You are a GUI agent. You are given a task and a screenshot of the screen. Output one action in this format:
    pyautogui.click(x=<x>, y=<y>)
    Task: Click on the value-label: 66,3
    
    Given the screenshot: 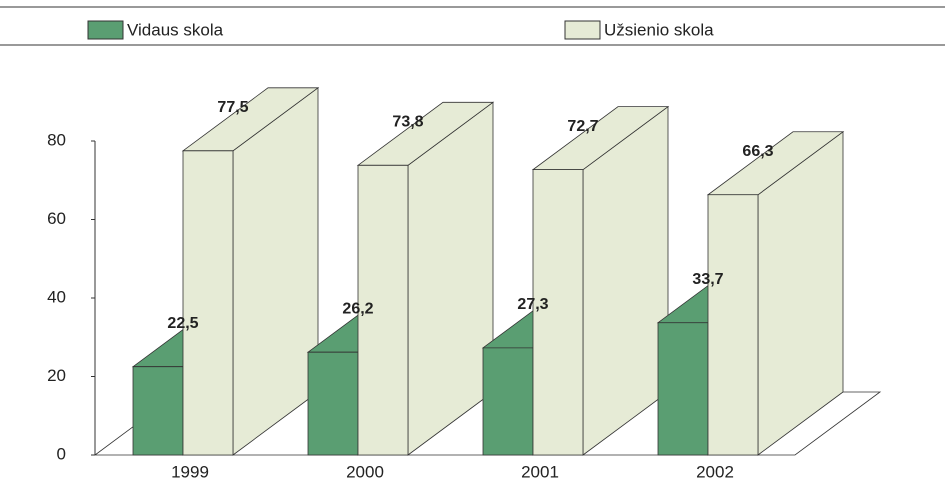 What is the action you would take?
    pyautogui.click(x=757, y=151)
    